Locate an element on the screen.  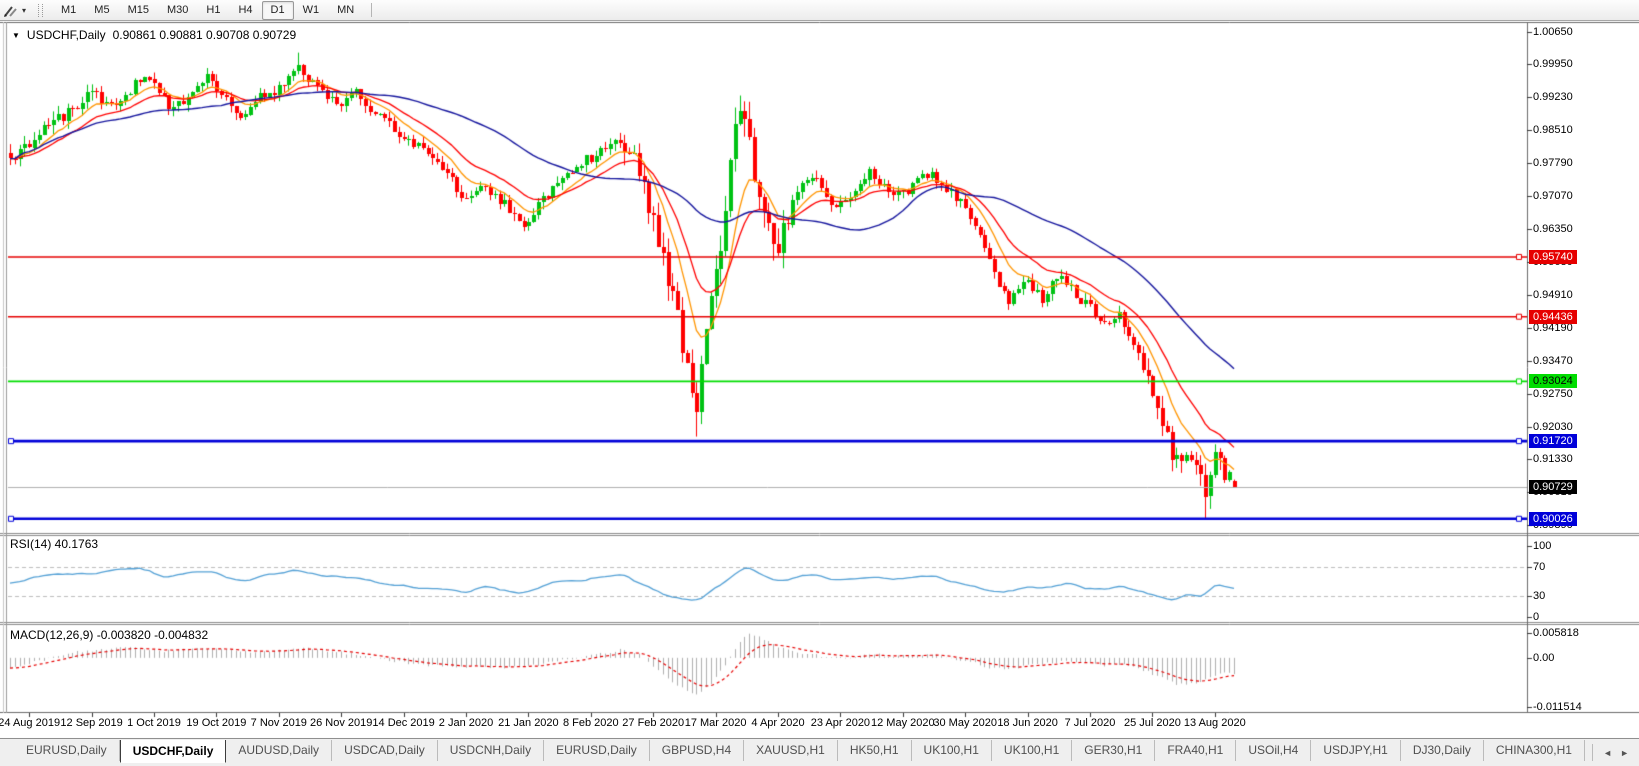
date-axis-label: 17 Mar 2020 is located at coordinates (715, 723).